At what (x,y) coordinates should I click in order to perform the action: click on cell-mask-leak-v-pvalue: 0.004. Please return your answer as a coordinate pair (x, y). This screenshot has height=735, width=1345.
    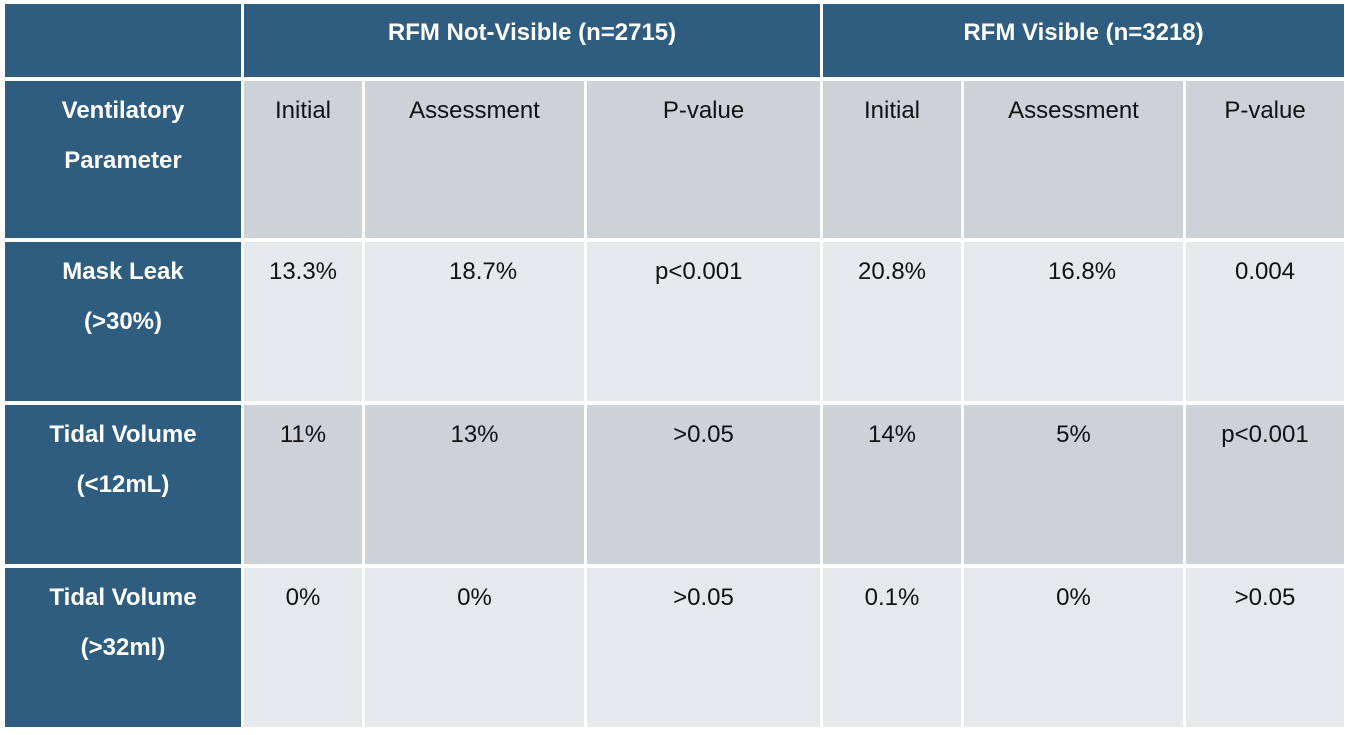
    Looking at the image, I should click on (1265, 321).